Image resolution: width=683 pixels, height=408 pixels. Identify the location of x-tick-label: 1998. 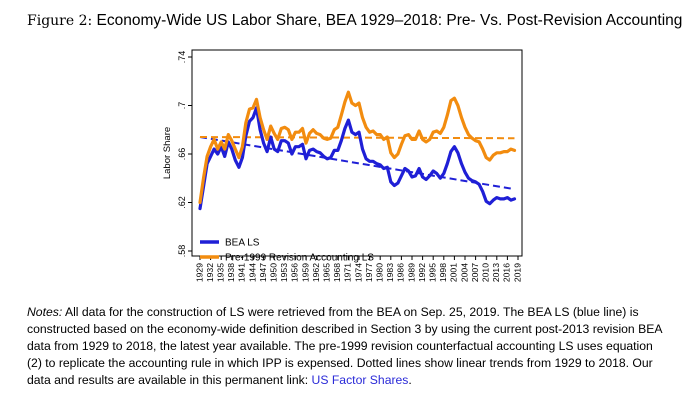
(443, 272).